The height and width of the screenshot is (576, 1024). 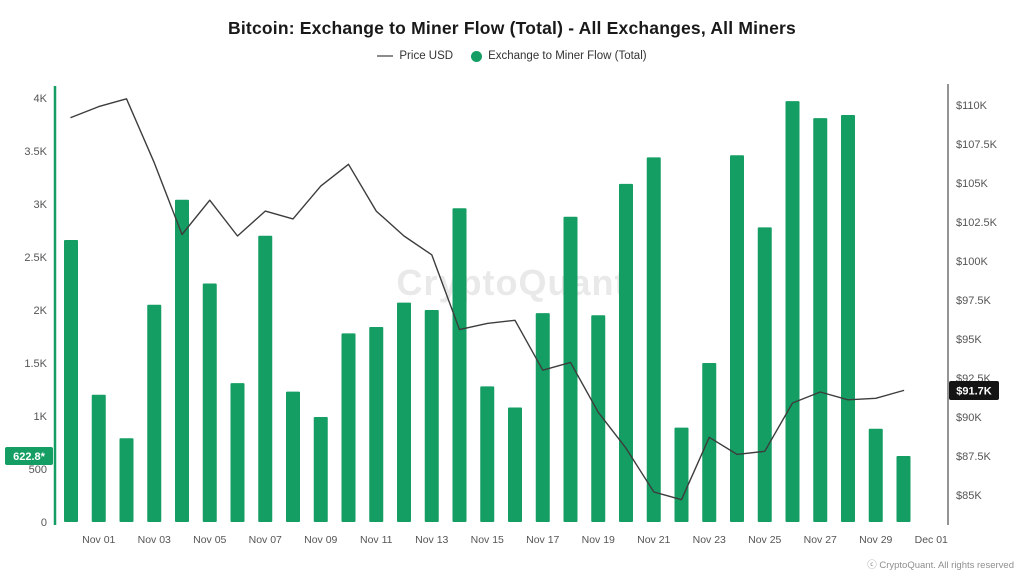 What do you see at coordinates (154, 540) in the screenshot?
I see `x-axis-tick-label: Nov 03` at bounding box center [154, 540].